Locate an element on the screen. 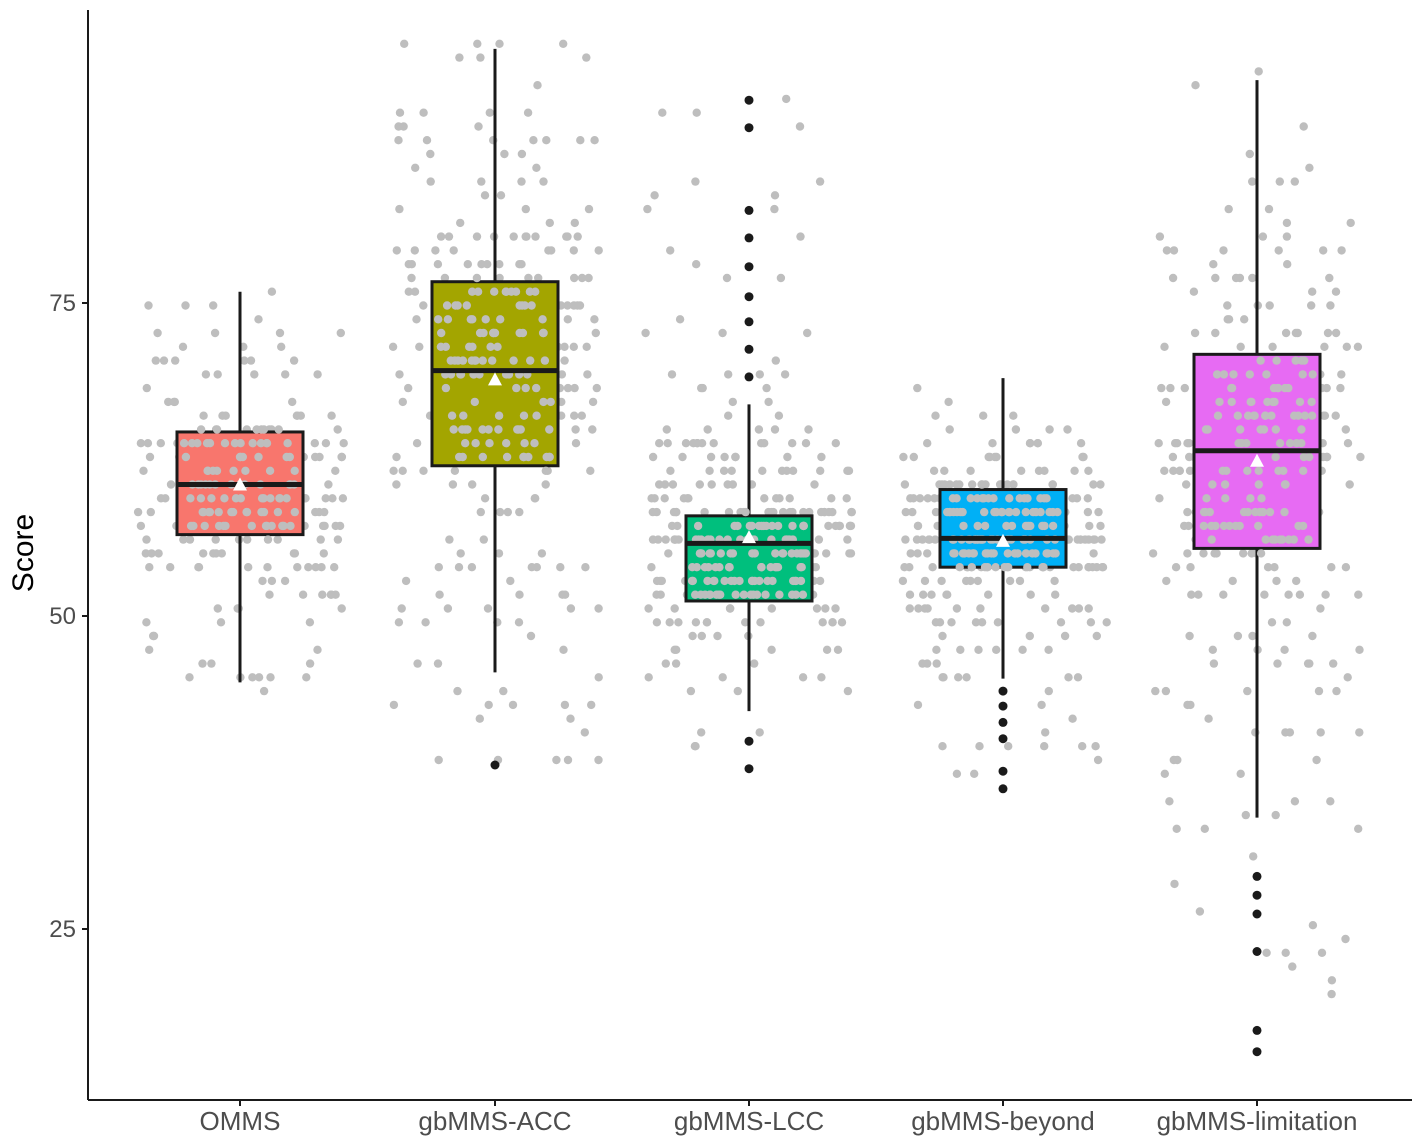  mean-marker is located at coordinates (240, 484).